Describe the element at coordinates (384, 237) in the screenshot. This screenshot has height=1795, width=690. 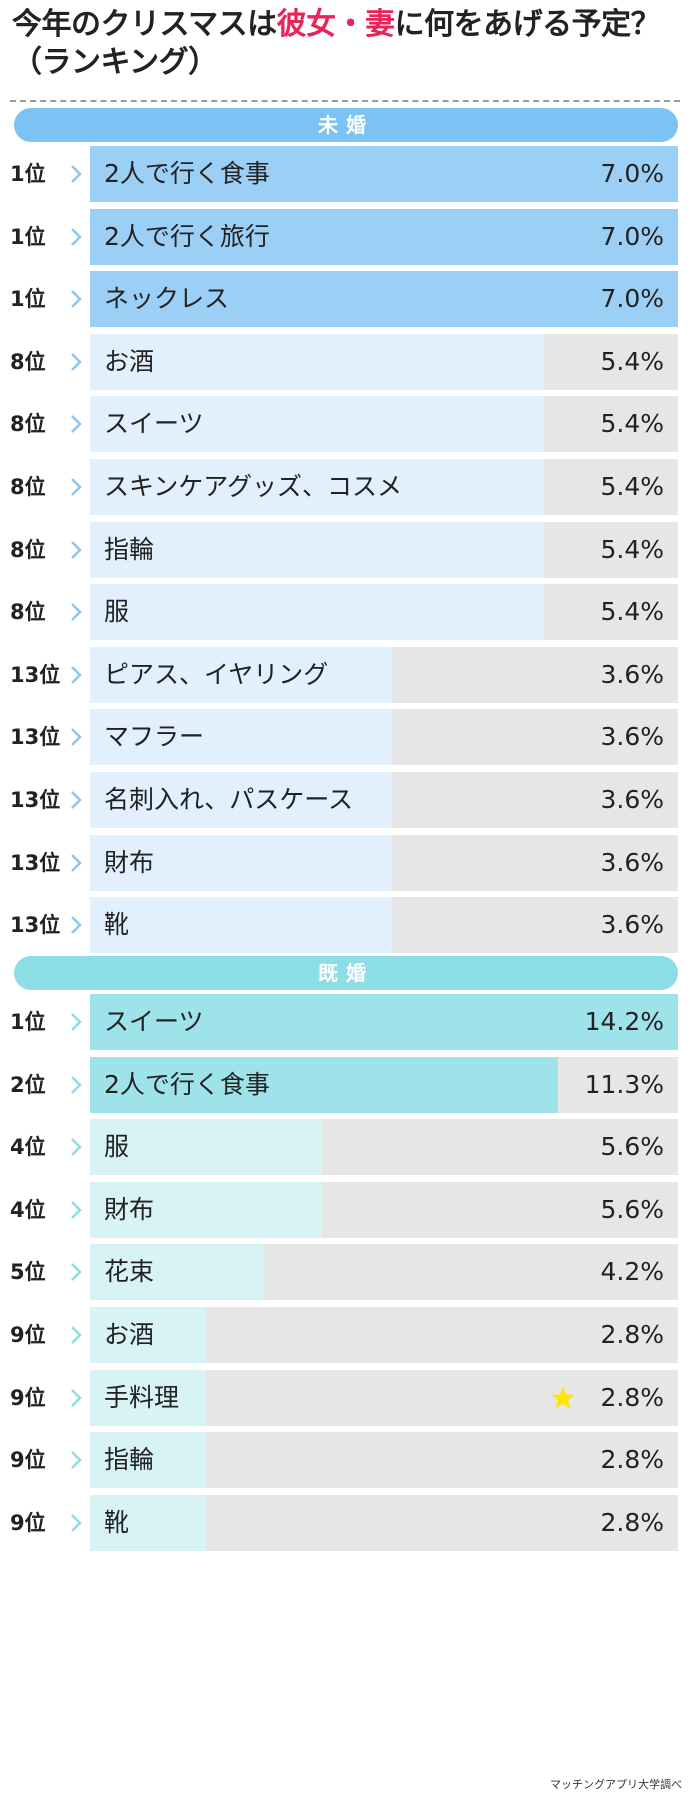
I see `bar-track: 2人で行く旅行 7.0%` at that location.